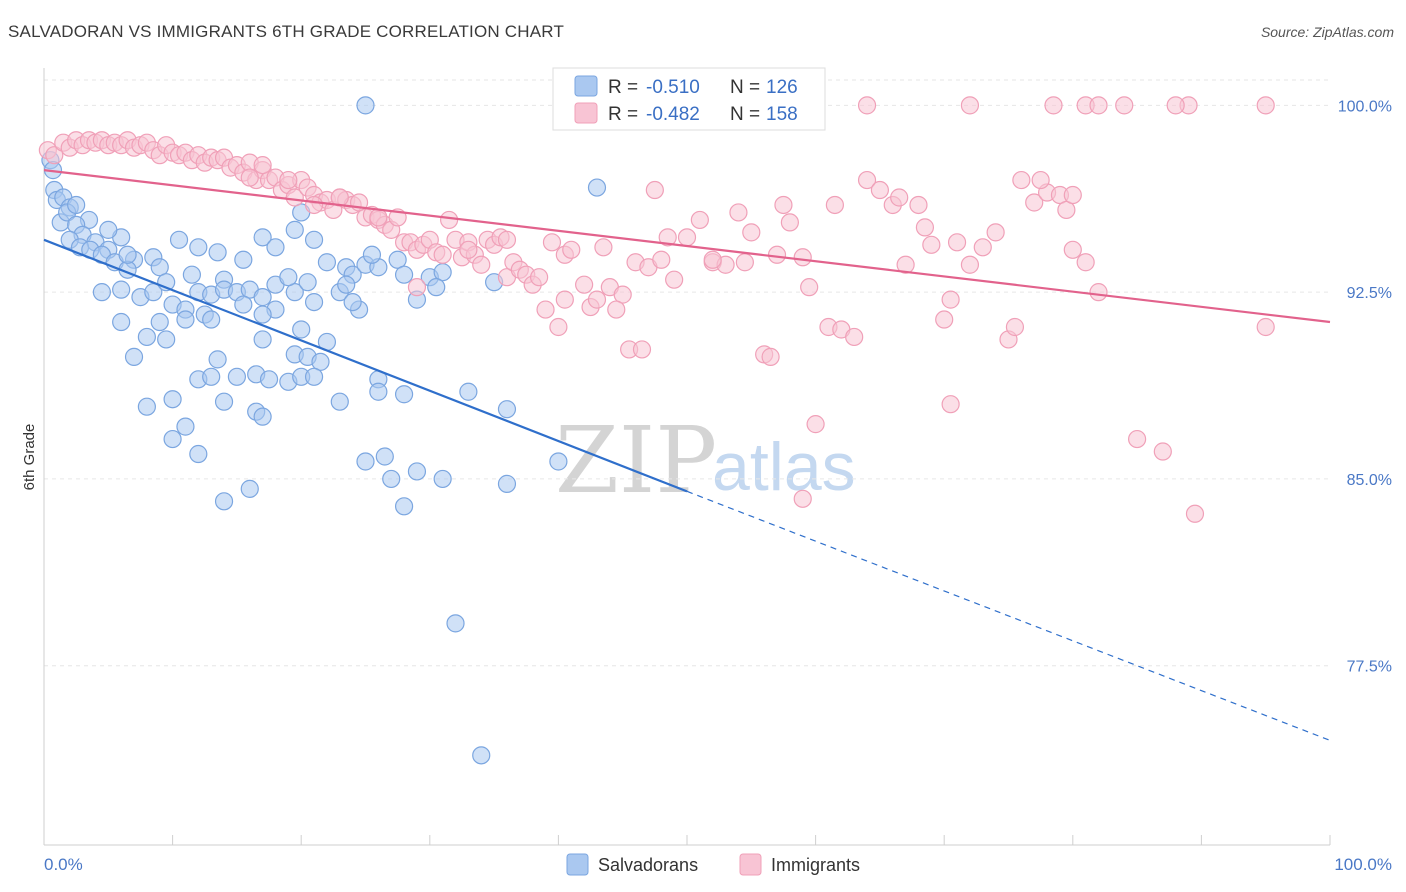 The width and height of the screenshot is (1406, 892). Describe the element at coordinates (1363, 864) in the screenshot. I see `x-tick-label-right: 100.0%` at that location.